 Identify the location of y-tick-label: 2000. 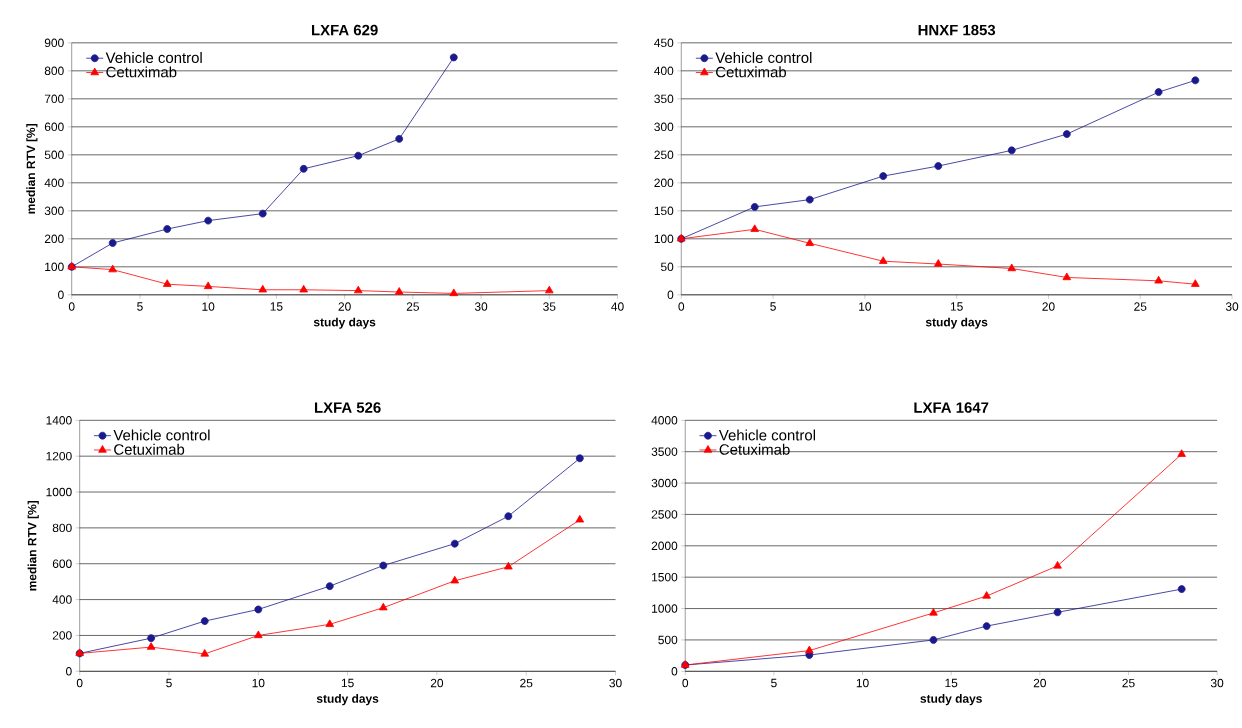
(664, 545).